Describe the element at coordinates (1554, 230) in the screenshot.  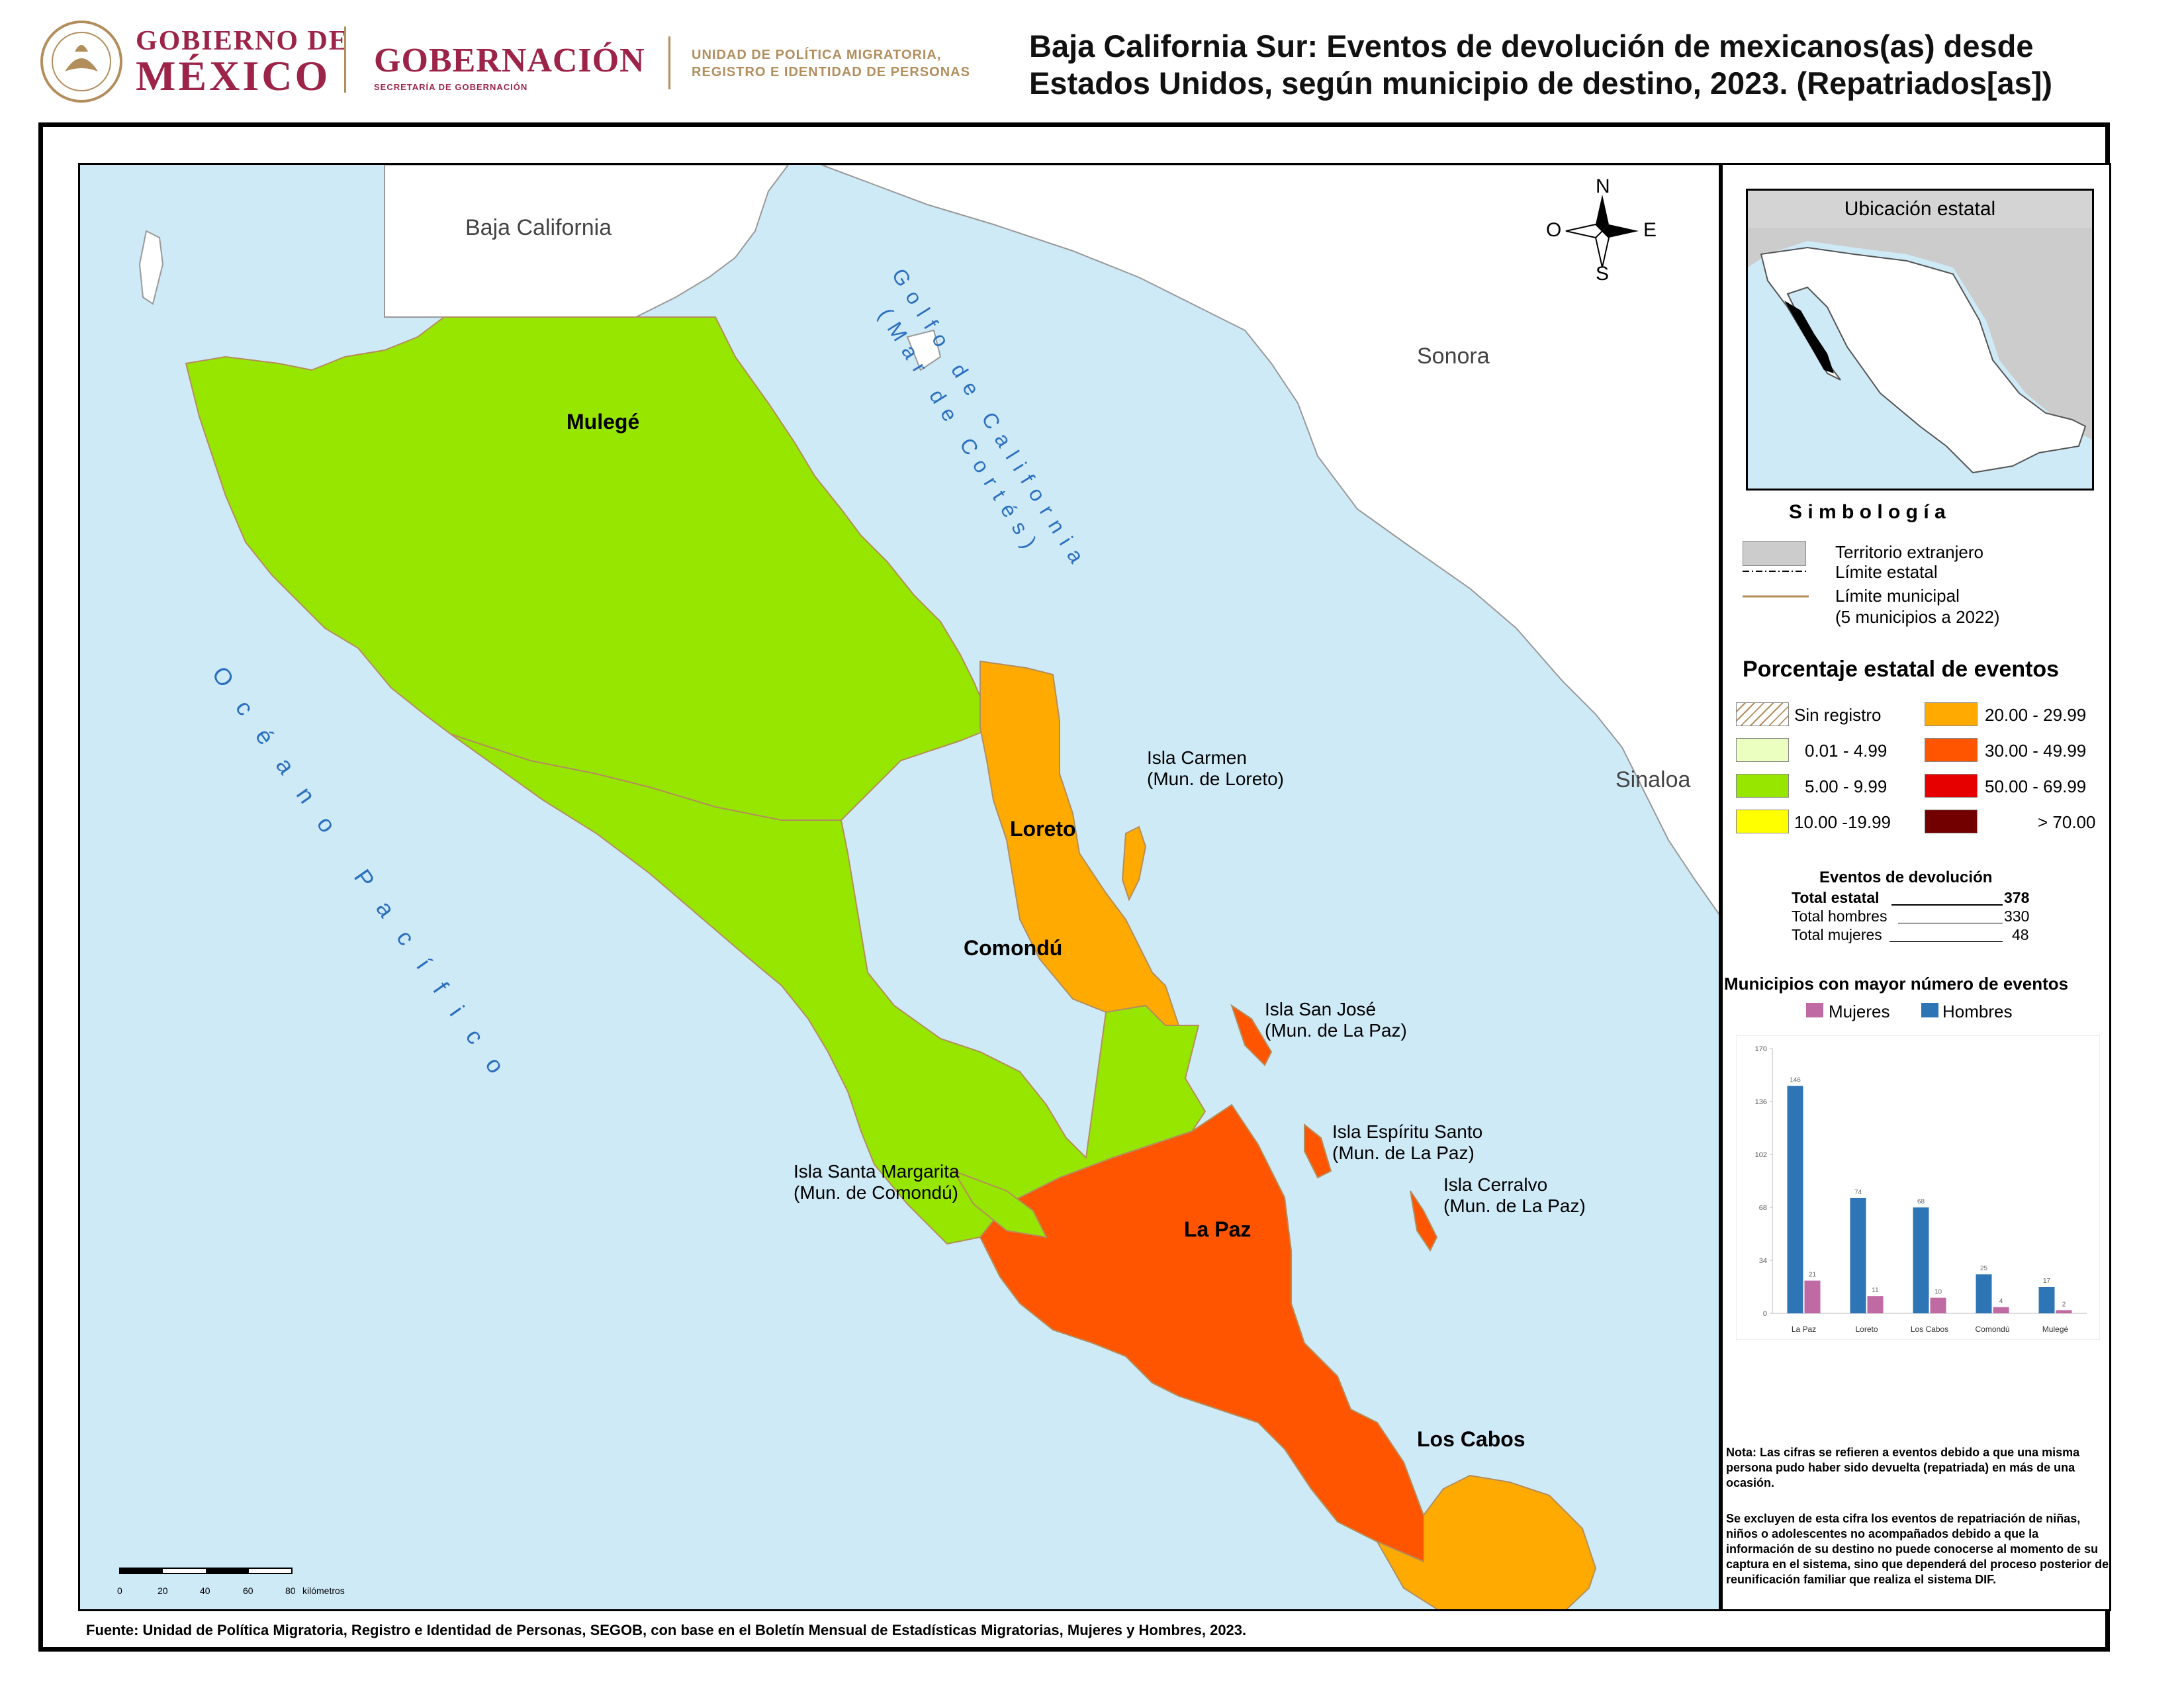
I see `compass-west: O` at that location.